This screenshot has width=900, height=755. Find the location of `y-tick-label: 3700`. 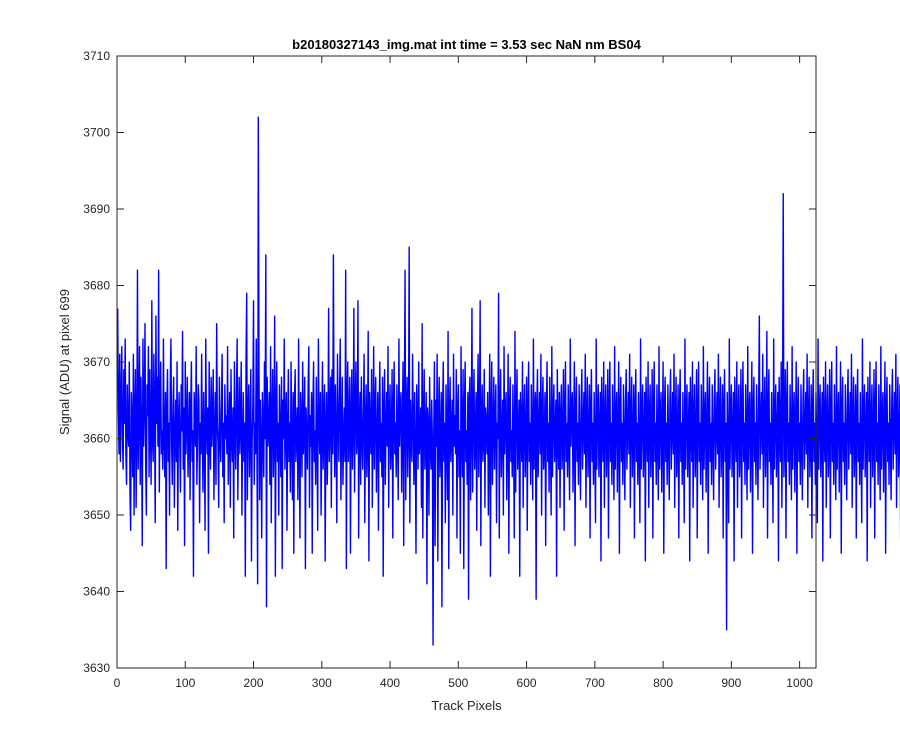

y-tick-label: 3700 is located at coordinates (96, 133).